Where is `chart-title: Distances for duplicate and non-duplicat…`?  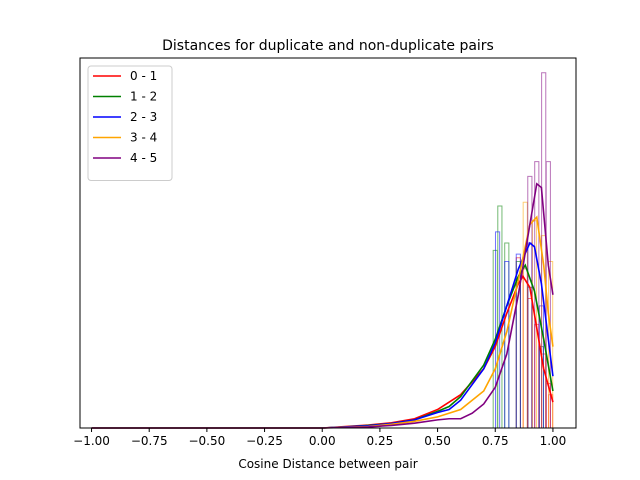 chart-title: Distances for duplicate and non-duplicat… is located at coordinates (328, 46).